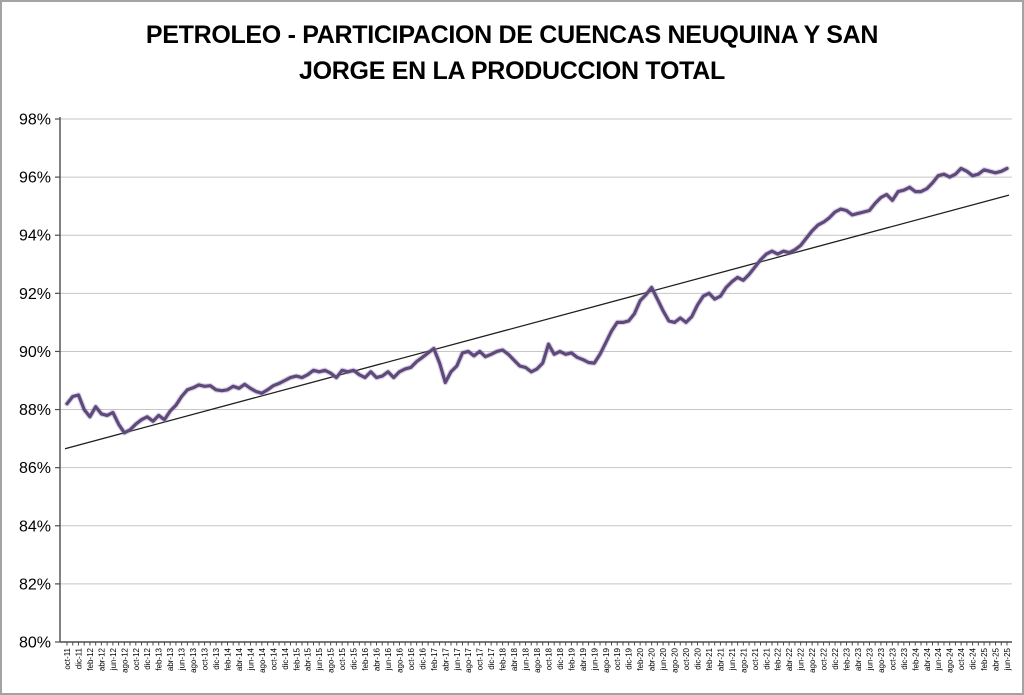 This screenshot has height=695, width=1024. I want to click on y-axis-label-86: 86%, so click(35, 468).